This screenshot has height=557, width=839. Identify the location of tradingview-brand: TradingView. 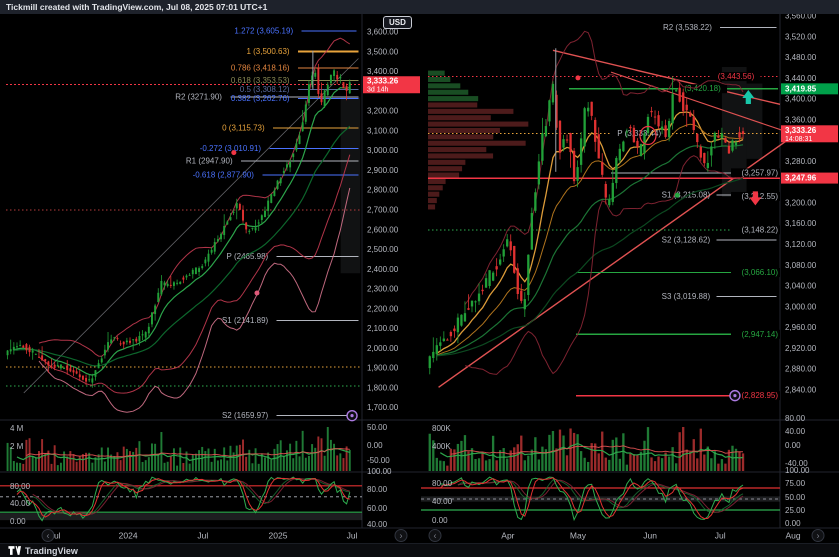
(51, 550).